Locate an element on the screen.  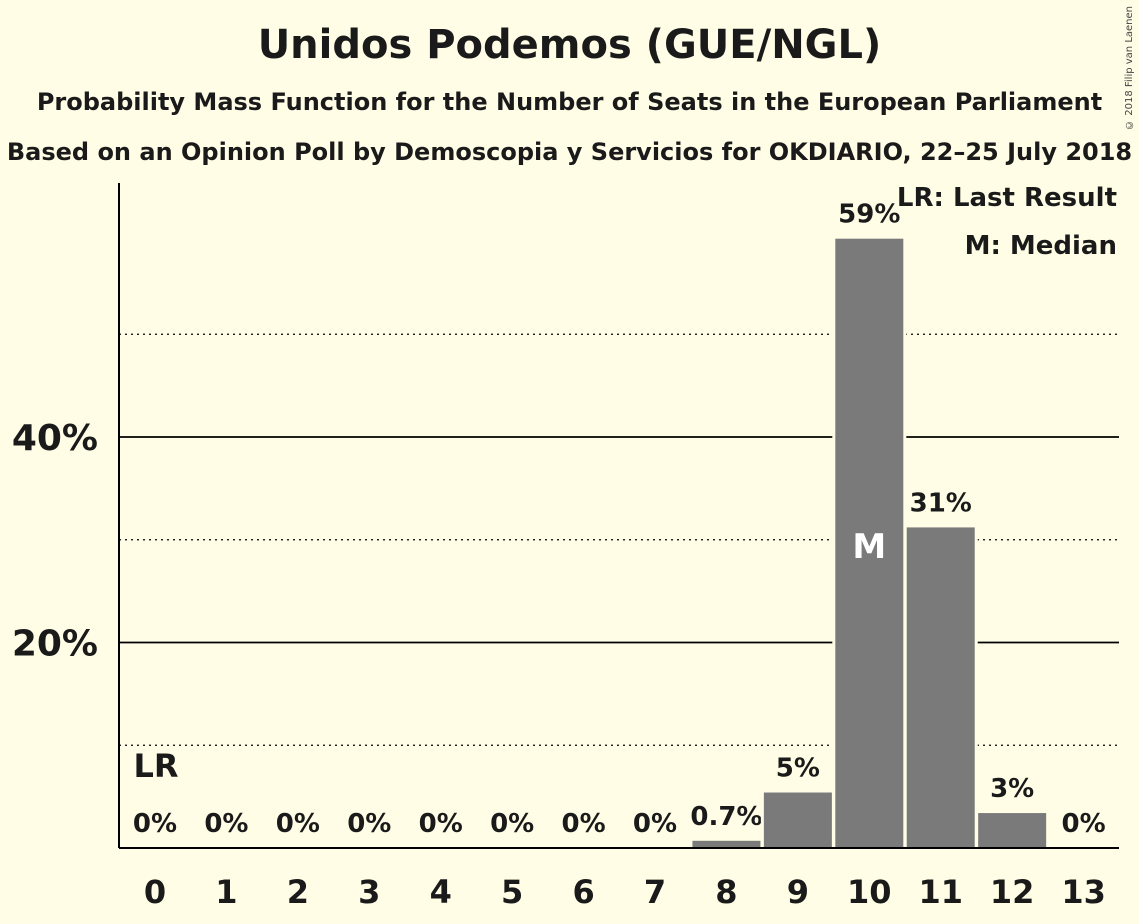
x-tick-label: 10 is located at coordinates (869, 892).